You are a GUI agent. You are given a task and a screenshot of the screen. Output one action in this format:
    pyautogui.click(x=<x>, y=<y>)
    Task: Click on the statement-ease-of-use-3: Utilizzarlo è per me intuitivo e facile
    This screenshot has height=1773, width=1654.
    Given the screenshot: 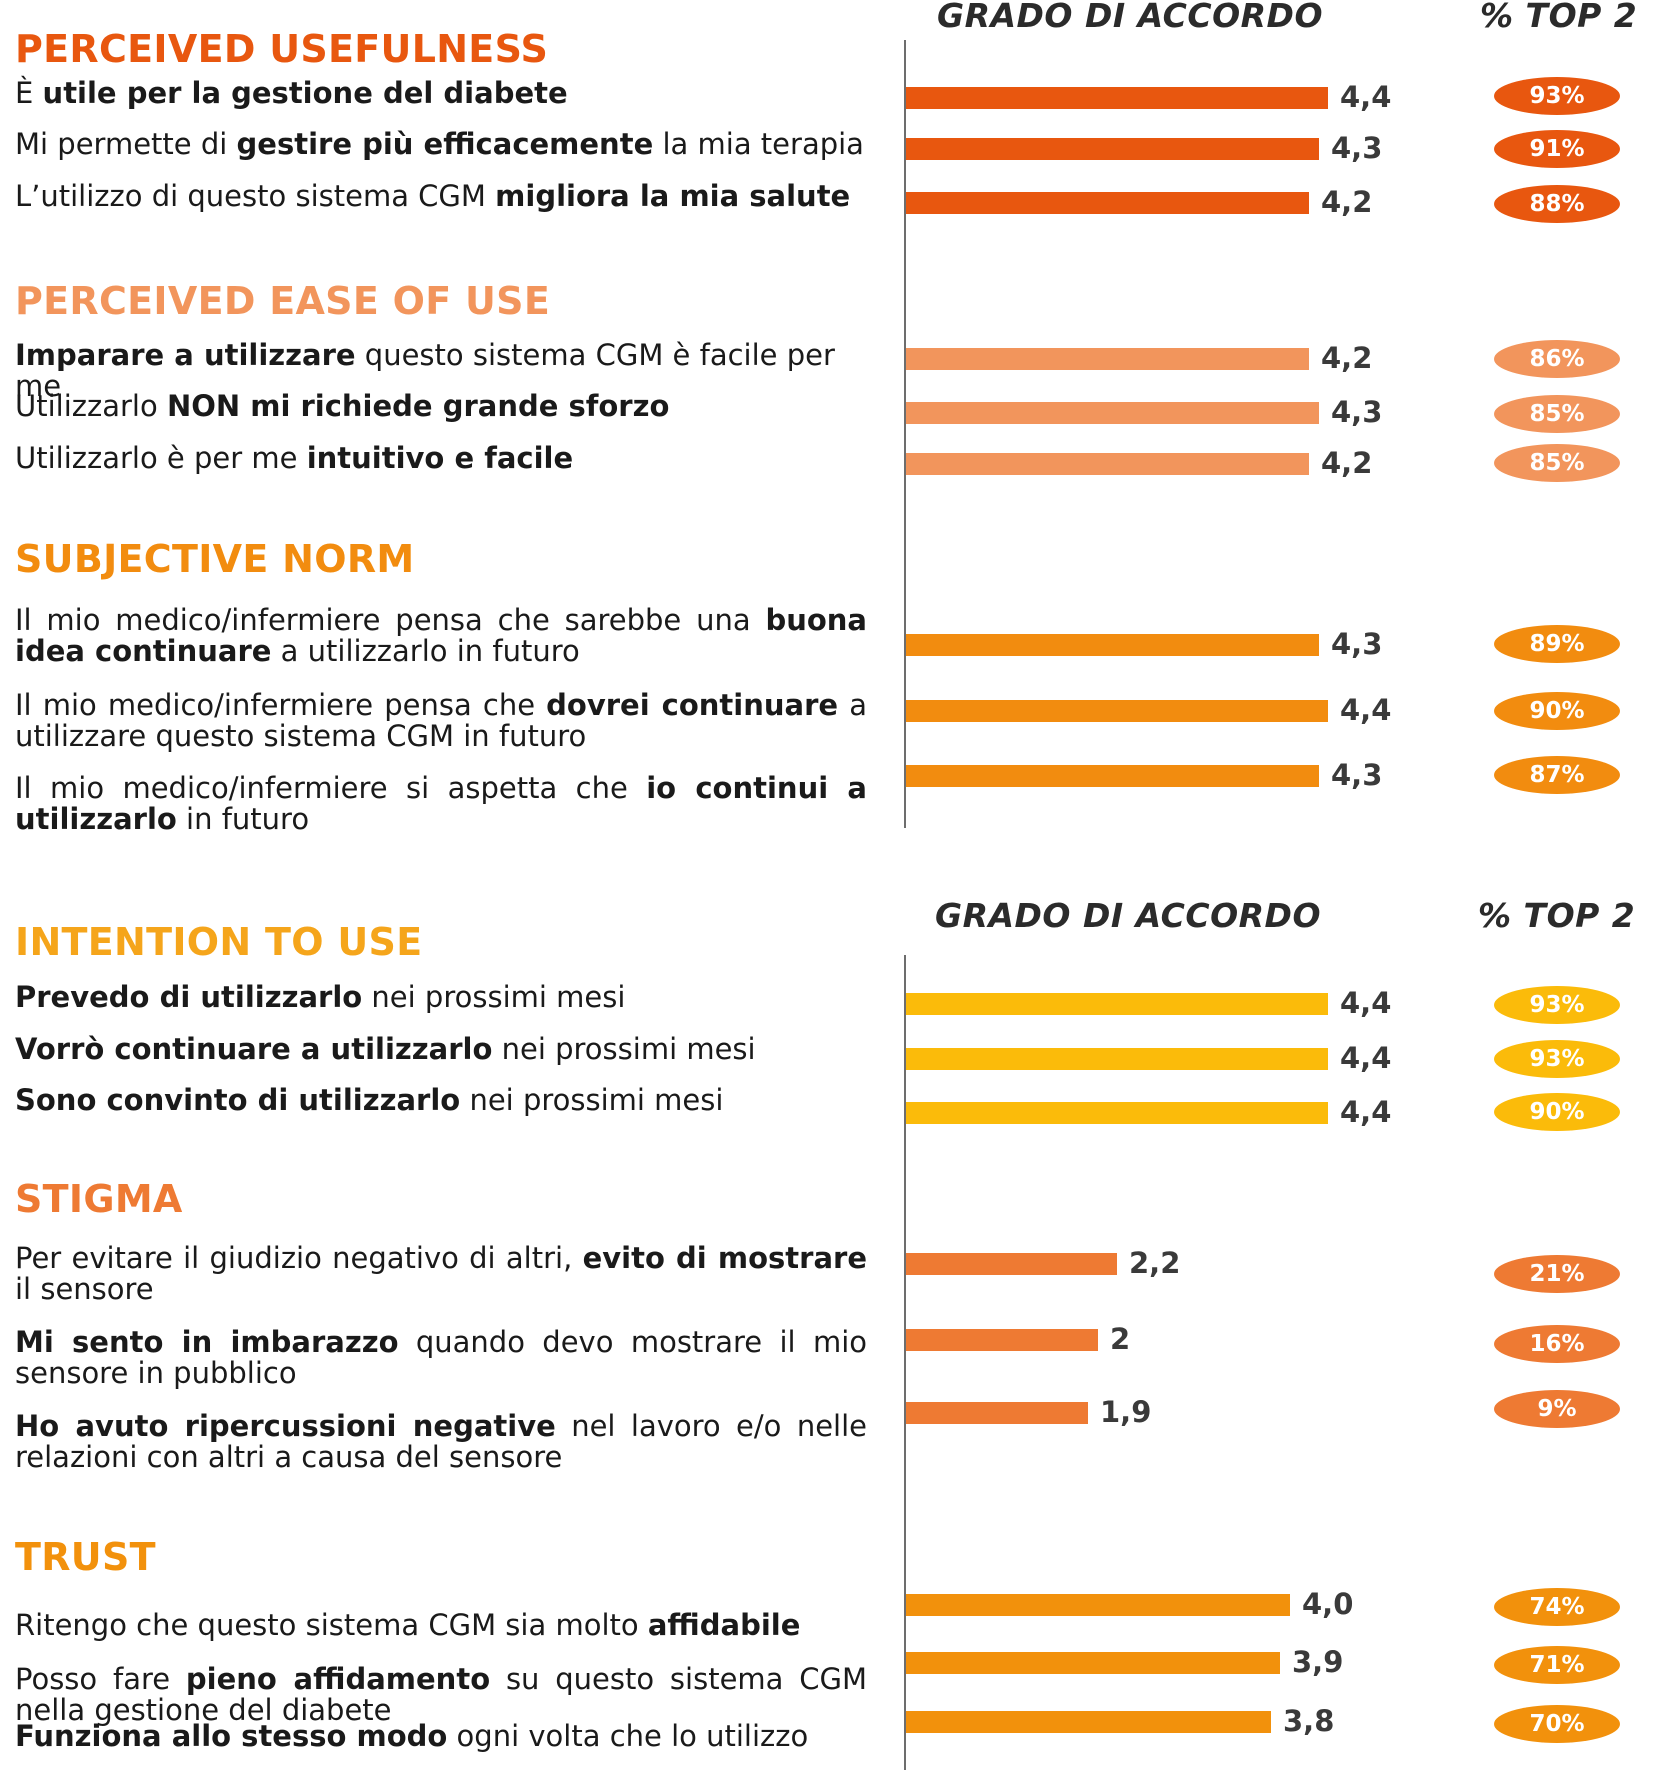 What is the action you would take?
    pyautogui.click(x=441, y=458)
    